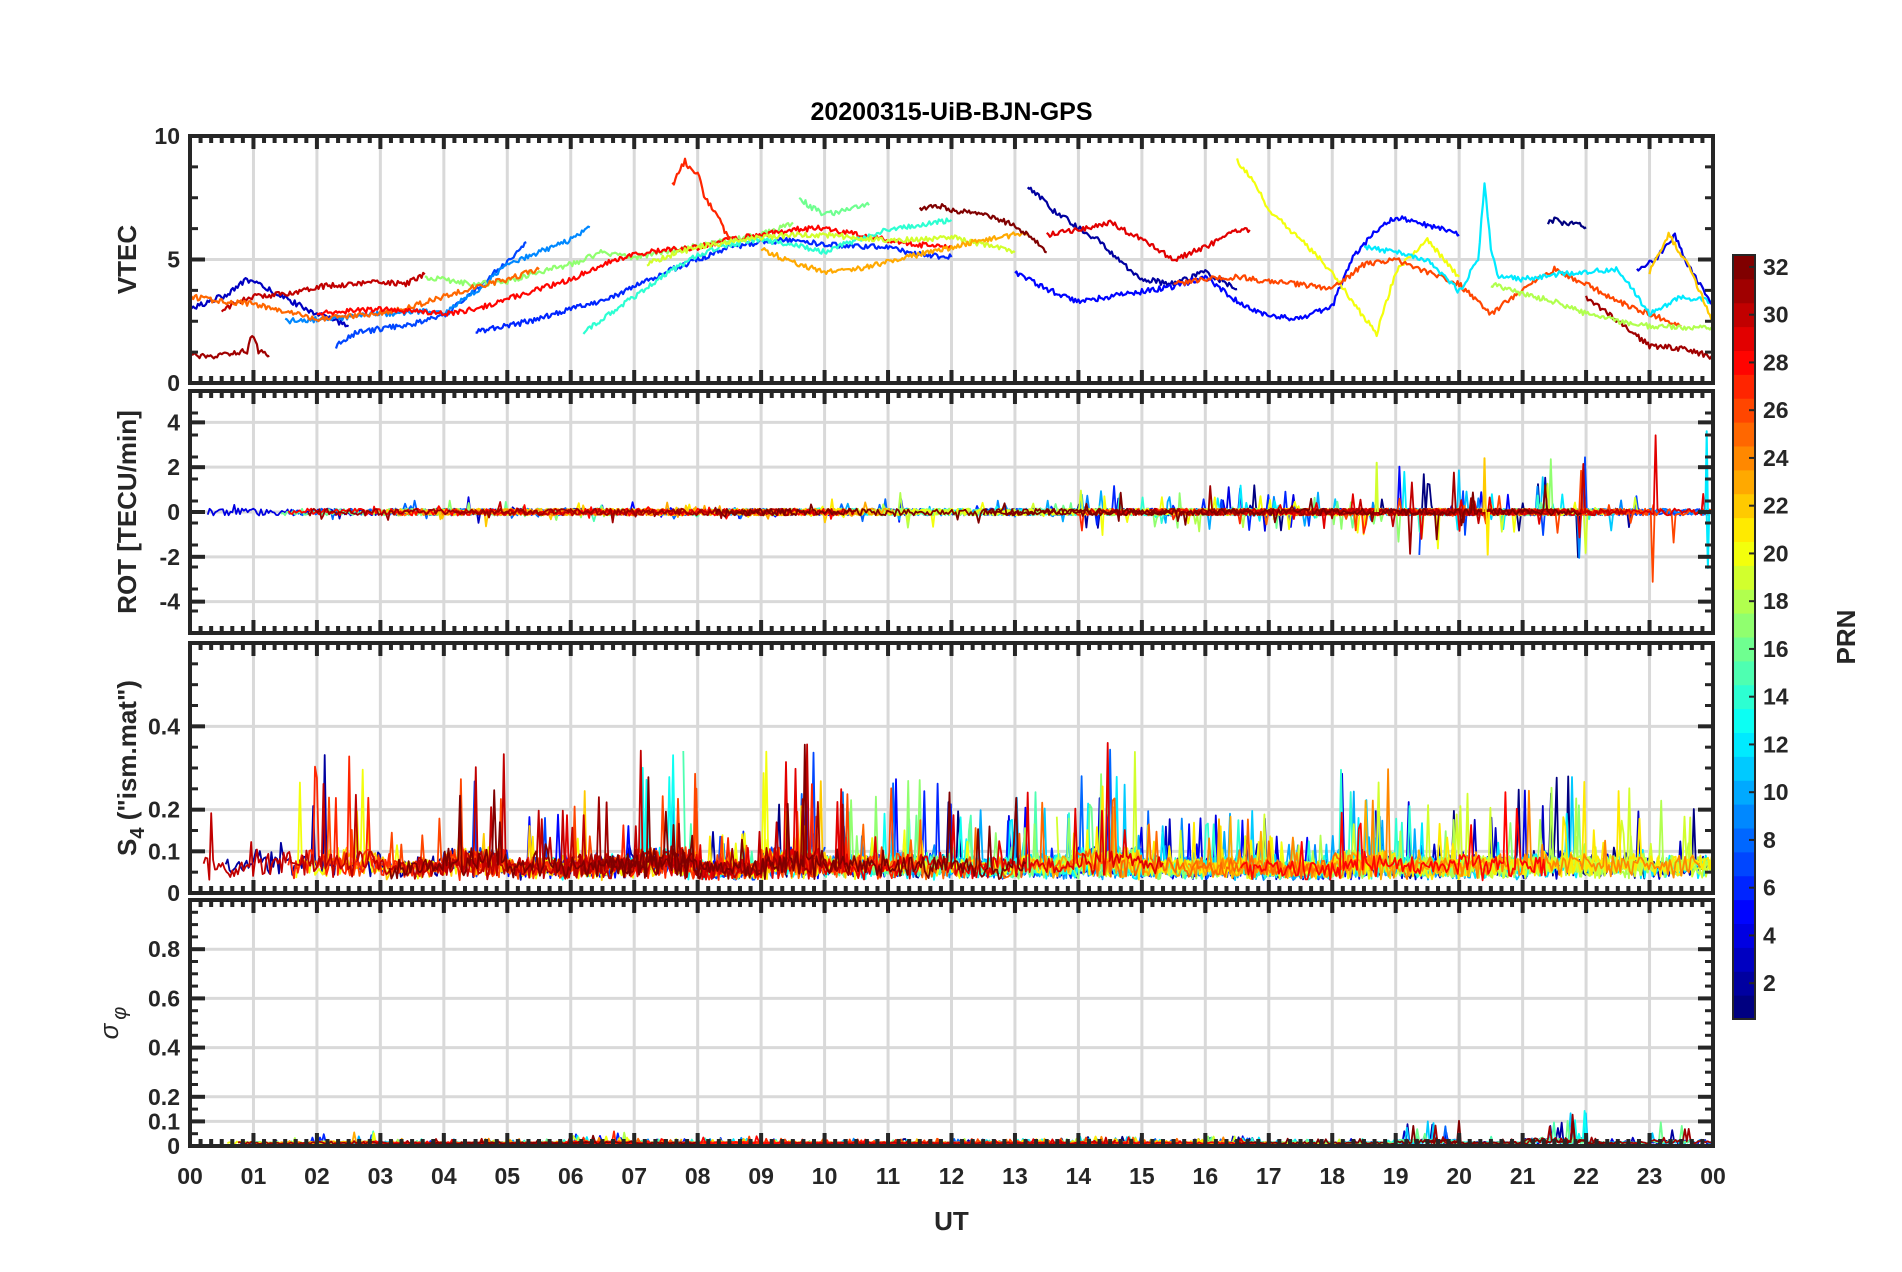  Describe the element at coordinates (825, 1176) in the screenshot. I see `x-tick-label: 10` at that location.